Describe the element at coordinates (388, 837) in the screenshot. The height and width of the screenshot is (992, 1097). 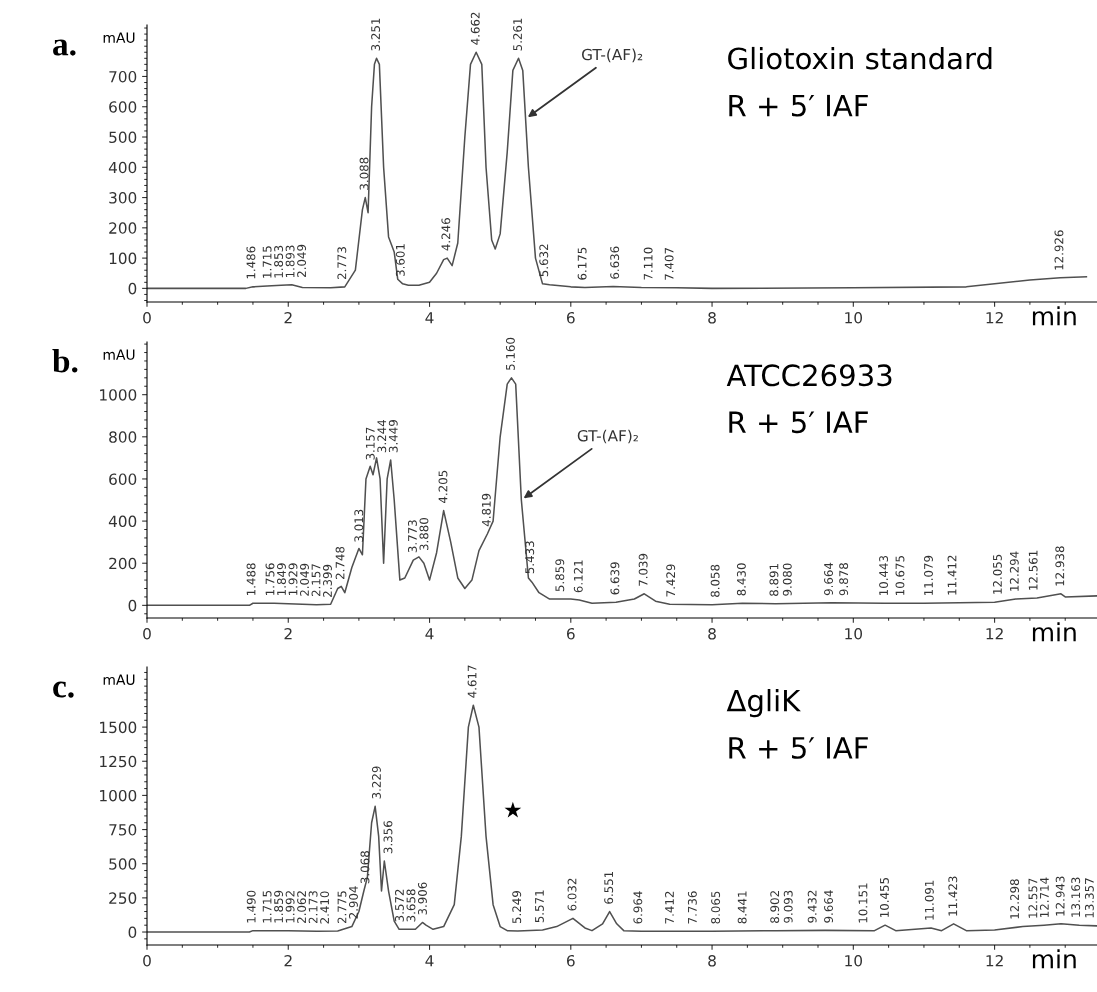
I see `annotation: 3.356` at that location.